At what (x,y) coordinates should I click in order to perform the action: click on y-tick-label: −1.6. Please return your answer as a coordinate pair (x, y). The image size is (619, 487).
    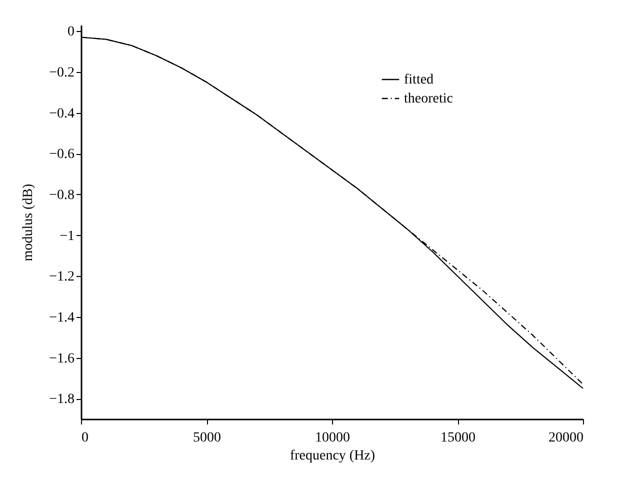
    Looking at the image, I should click on (61, 358).